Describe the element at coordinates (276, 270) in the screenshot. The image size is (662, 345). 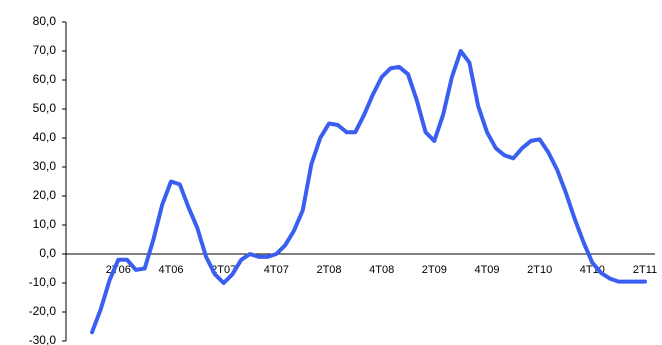
I see `x-tick-label: 4T07` at that location.